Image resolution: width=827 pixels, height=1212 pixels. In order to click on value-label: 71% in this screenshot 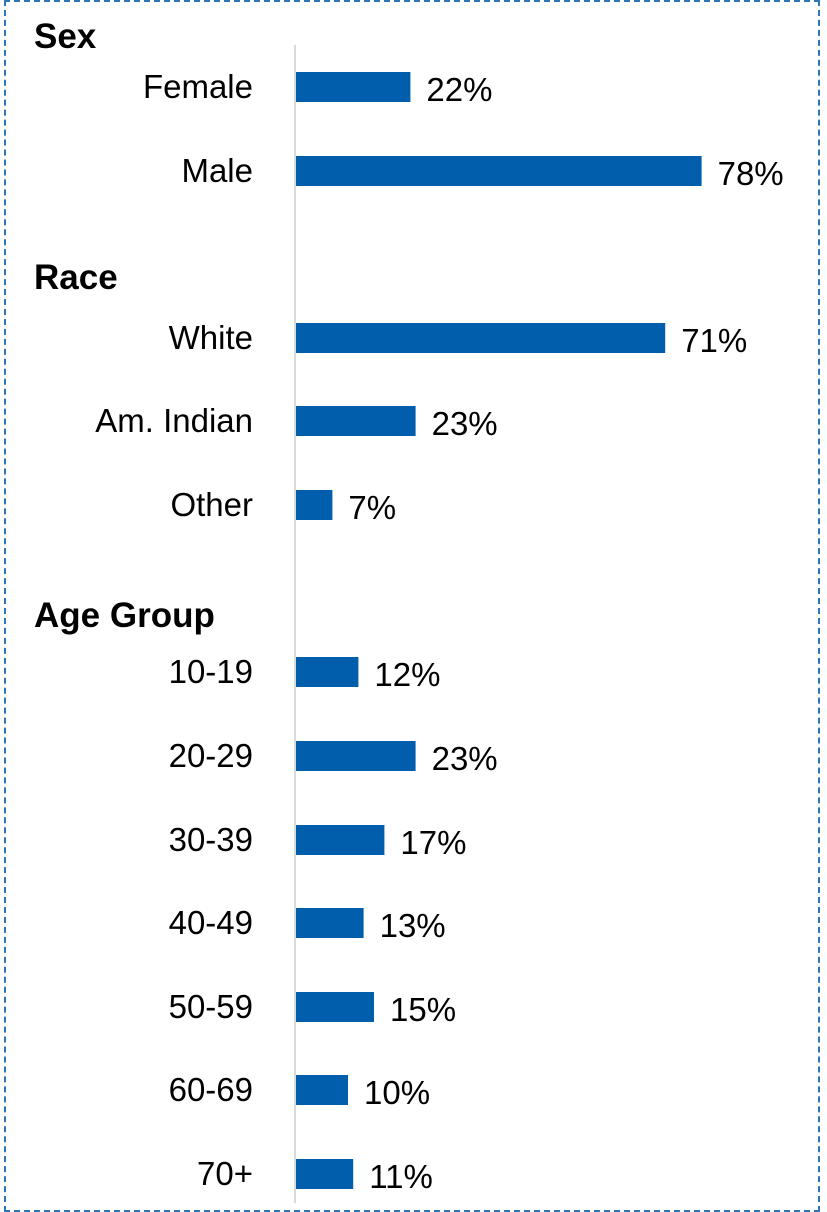, I will do `click(714, 340)`.